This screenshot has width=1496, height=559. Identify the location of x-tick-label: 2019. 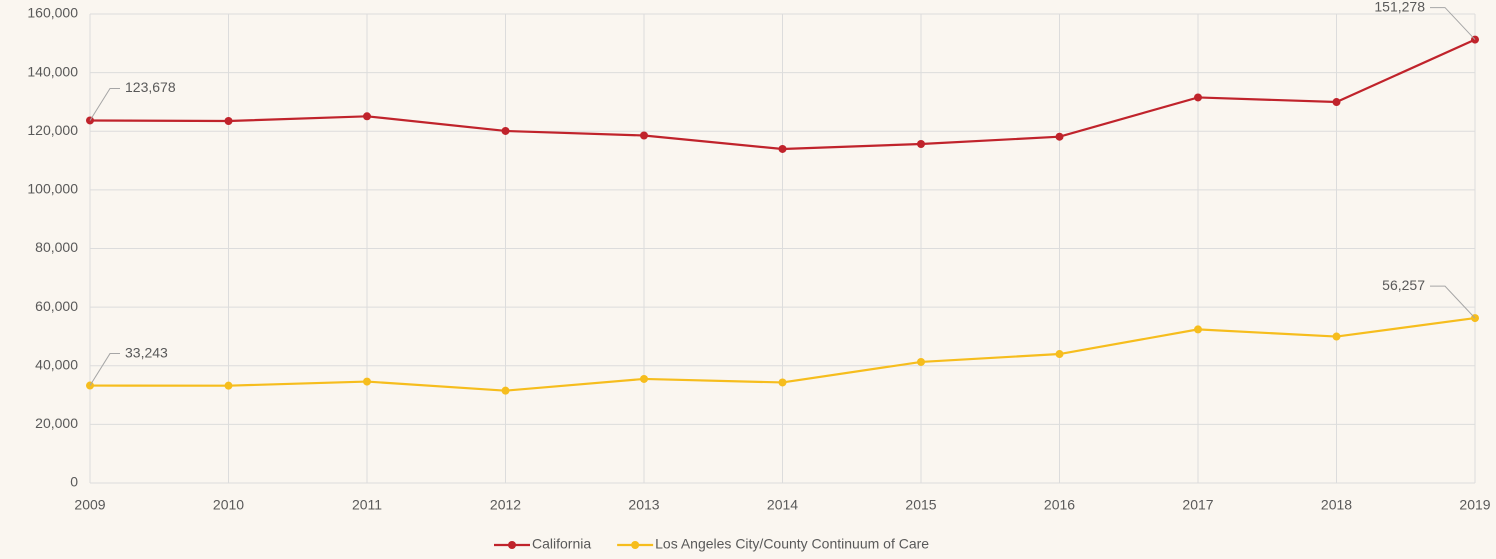
(1474, 505).